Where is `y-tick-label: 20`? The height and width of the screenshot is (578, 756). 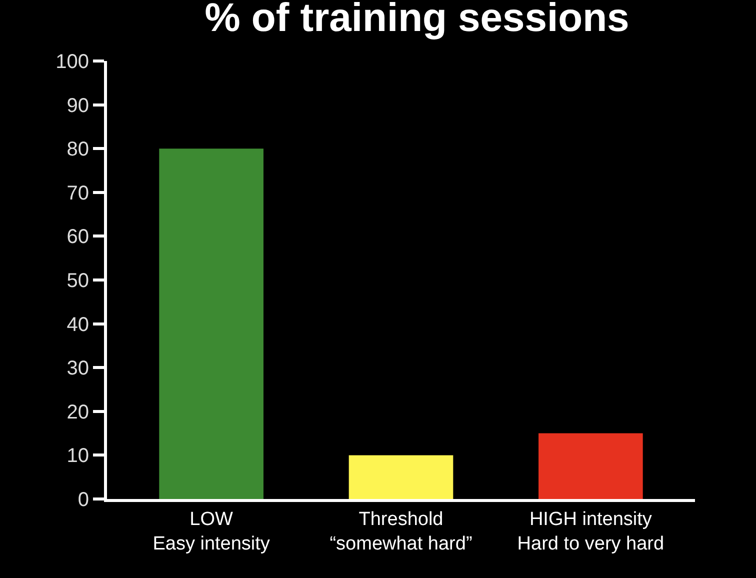
y-tick-label: 20 is located at coordinates (77, 412).